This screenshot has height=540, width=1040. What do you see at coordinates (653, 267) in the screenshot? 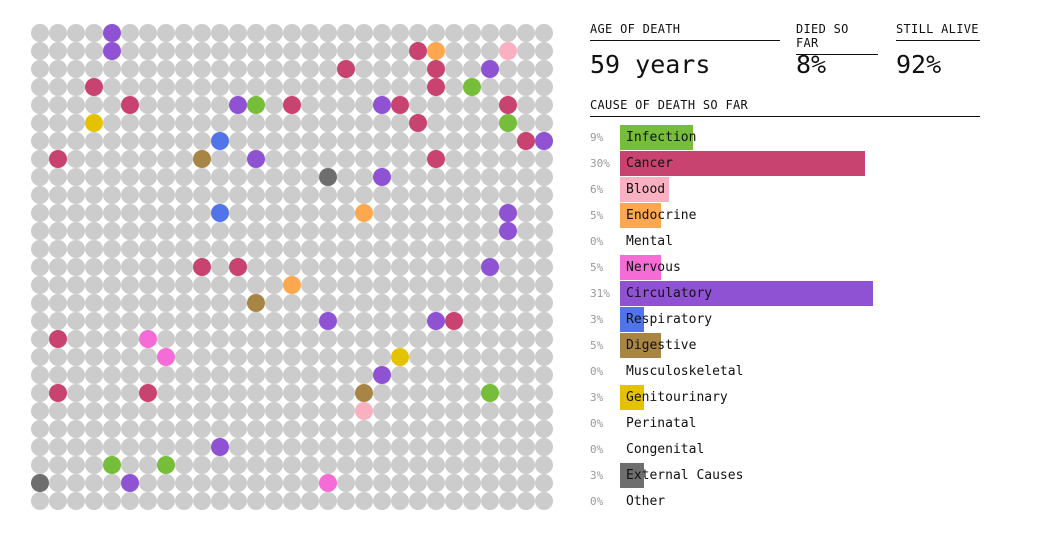
I see `cause-name-label: Nervous` at bounding box center [653, 267].